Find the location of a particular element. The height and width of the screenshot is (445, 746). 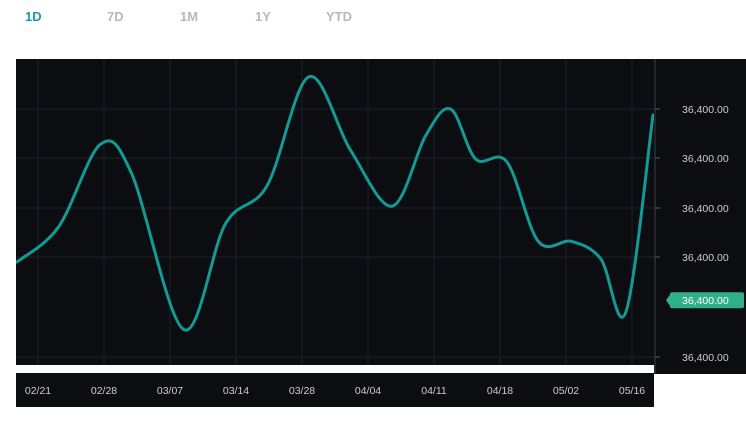

x-tick-label: 03/14 is located at coordinates (236, 391).